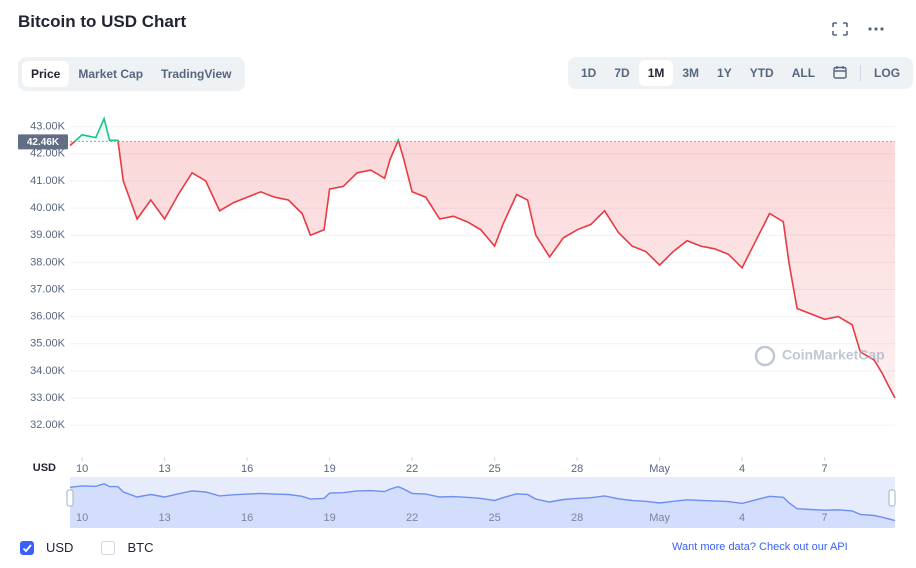 The width and height of the screenshot is (916, 568). Describe the element at coordinates (589, 73) in the screenshot. I see `range-button: 1D` at that location.